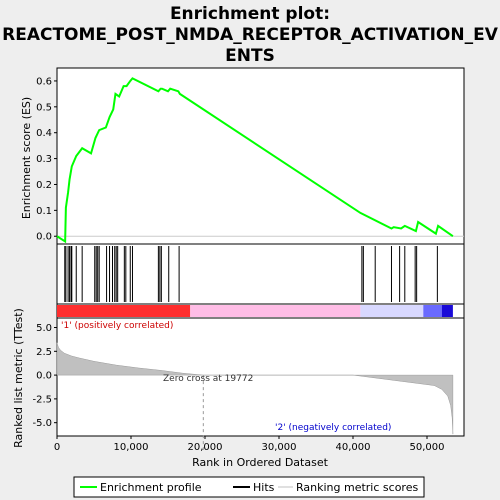 The height and width of the screenshot is (500, 500). Describe the element at coordinates (18, 378) in the screenshot. I see `rank-y-label: Ranked list metric (TTest)` at that location.